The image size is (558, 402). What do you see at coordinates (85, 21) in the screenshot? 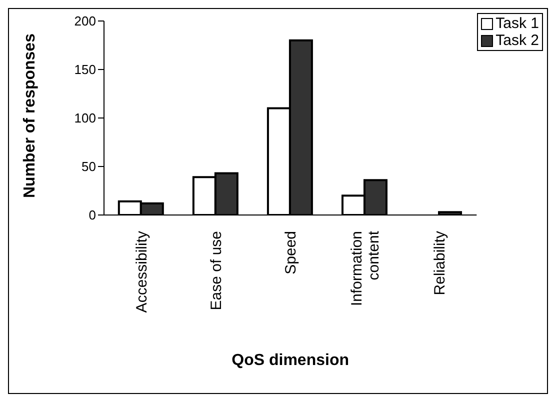
I see `y-tick-label: 200` at bounding box center [85, 21].